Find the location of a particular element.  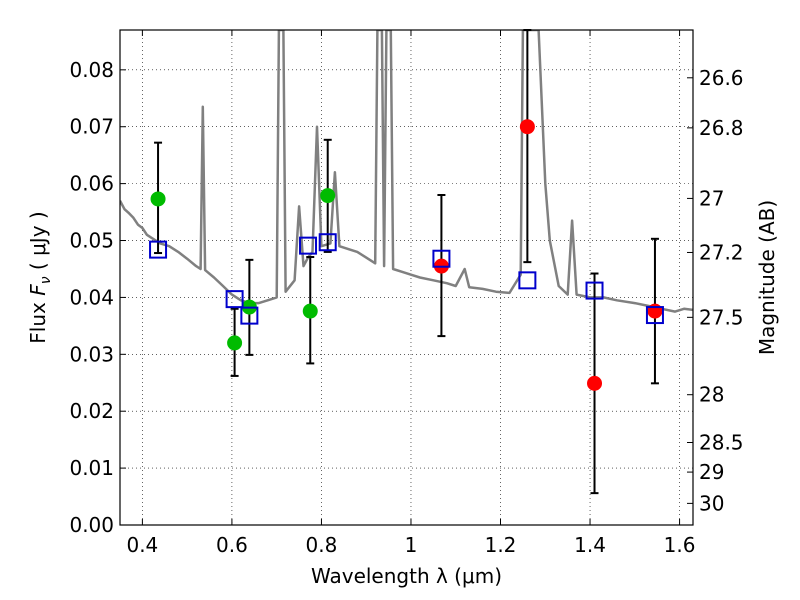

y-tick-label: 0.08 is located at coordinates (91, 70).